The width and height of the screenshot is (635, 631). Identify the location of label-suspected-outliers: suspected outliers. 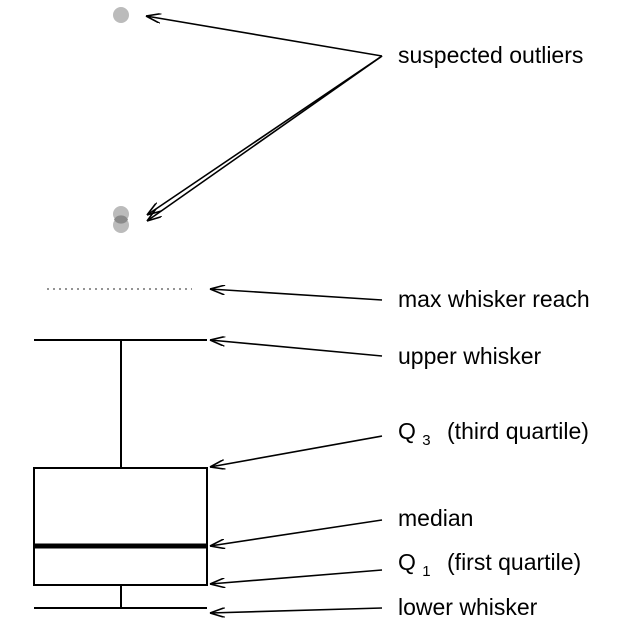
(490, 55).